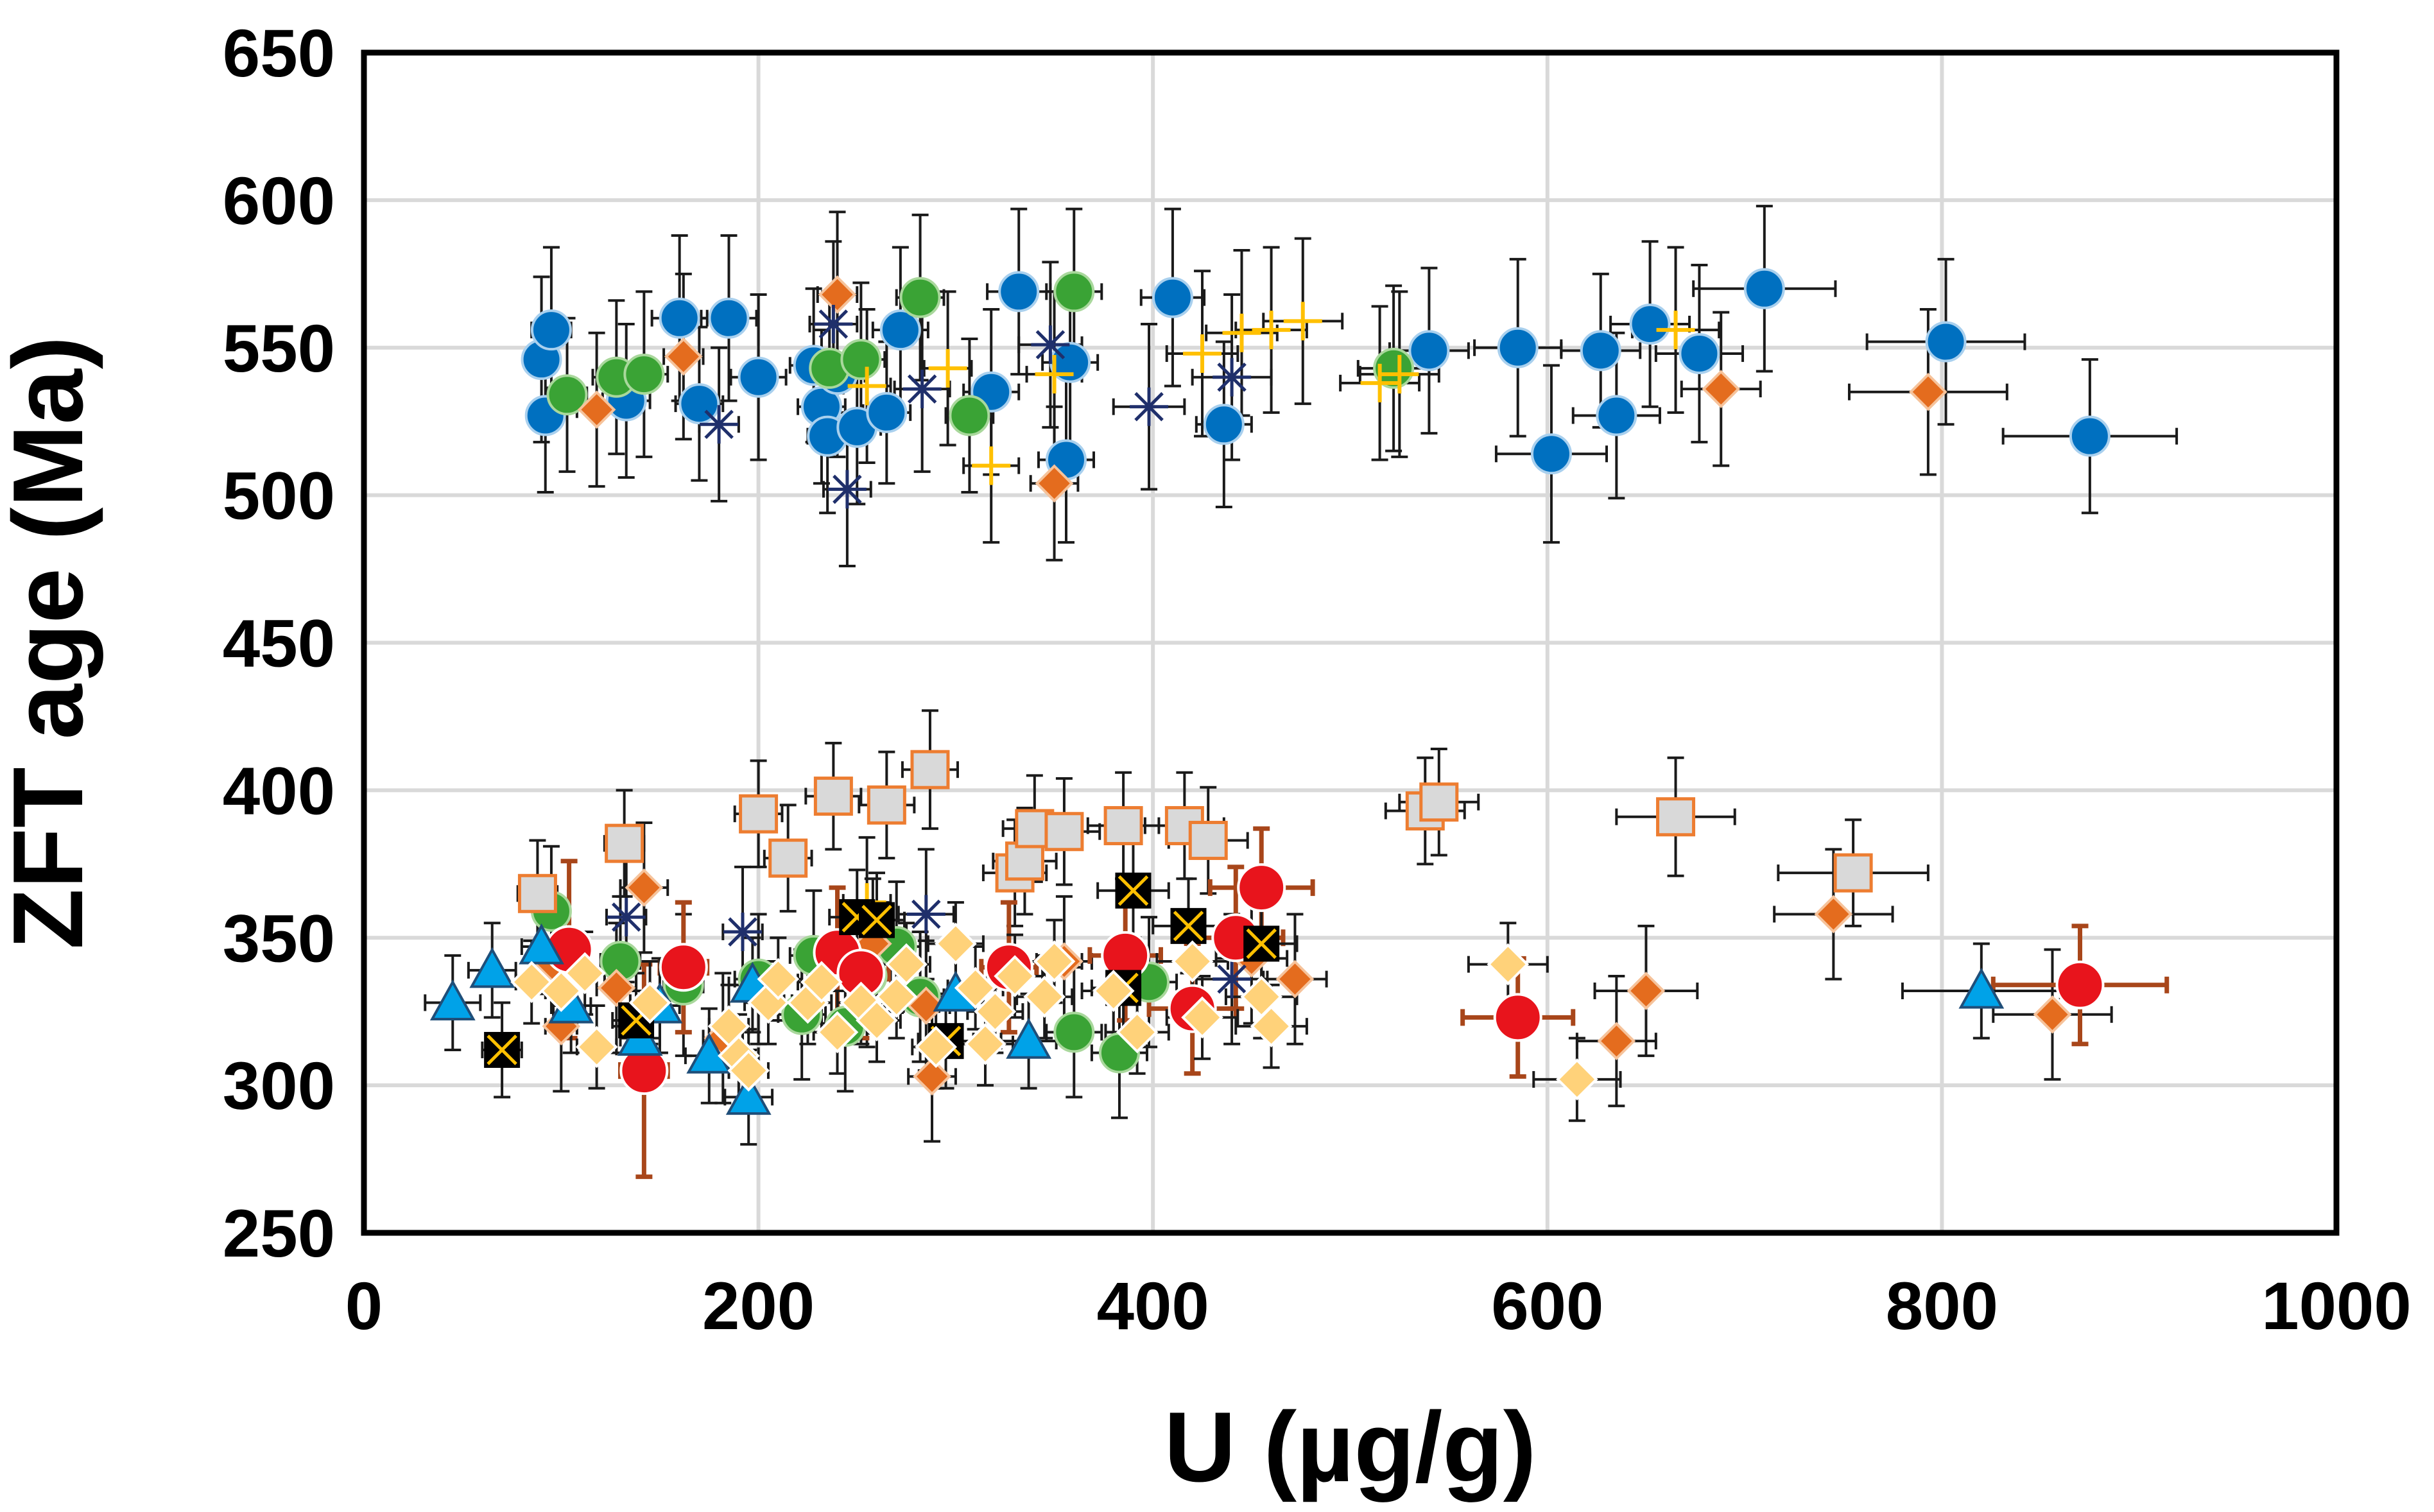 This screenshot has width=2434, height=1512. Describe the element at coordinates (1942, 1306) in the screenshot. I see `x-tick-label: 800` at that location.